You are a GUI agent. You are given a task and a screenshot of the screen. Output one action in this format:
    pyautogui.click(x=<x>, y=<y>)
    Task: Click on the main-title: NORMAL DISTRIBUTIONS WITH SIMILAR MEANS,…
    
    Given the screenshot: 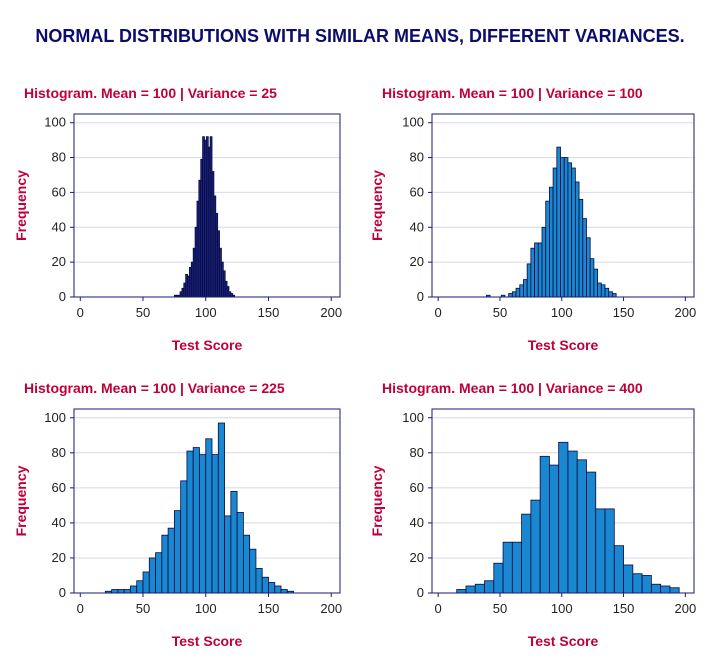 What is the action you would take?
    pyautogui.click(x=360, y=36)
    